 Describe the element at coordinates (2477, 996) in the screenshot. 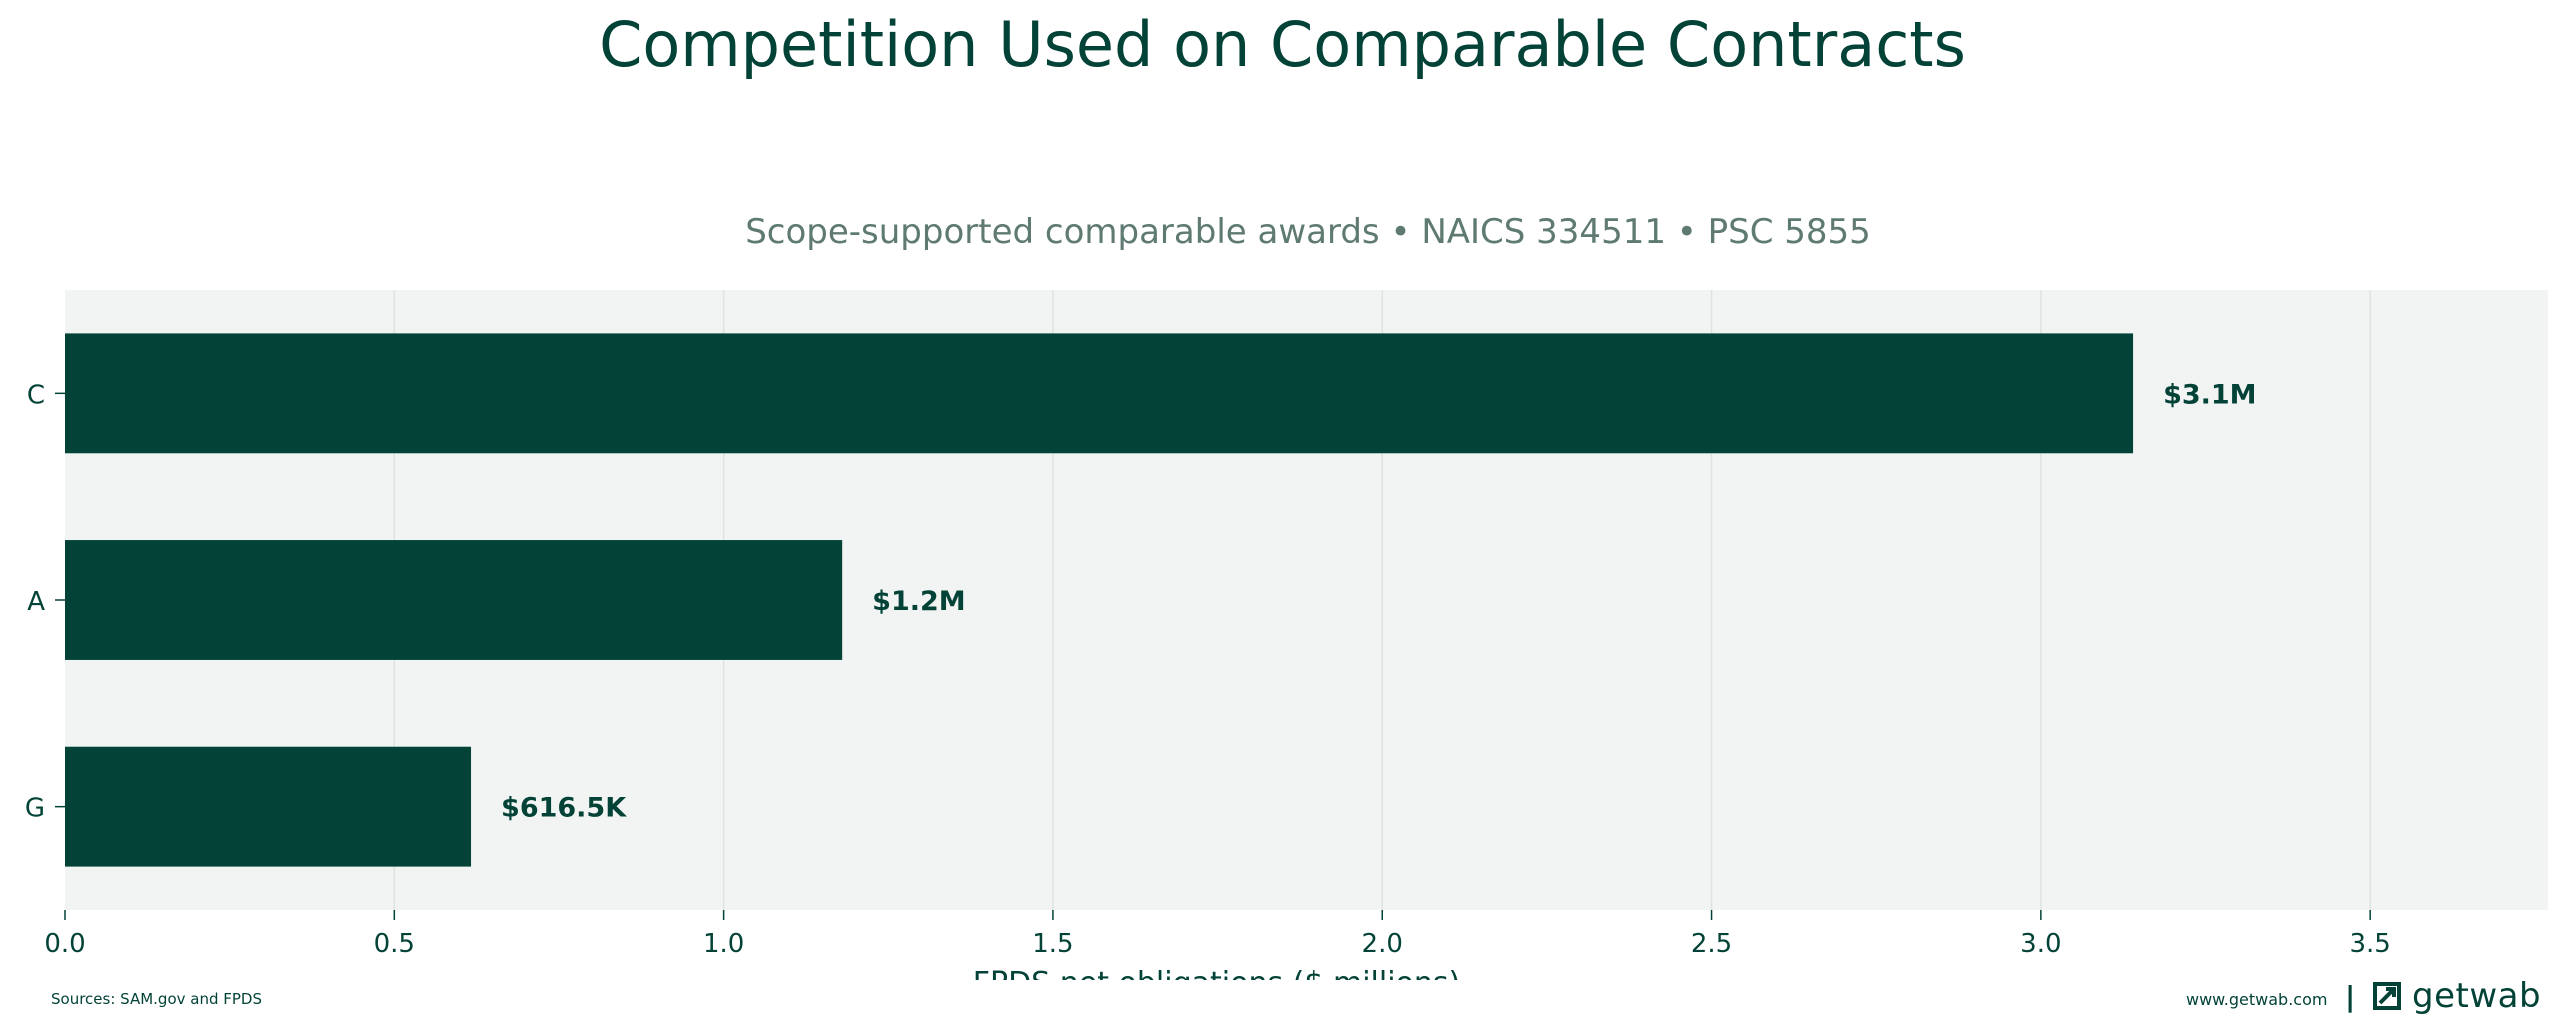

I see `brand-name: getwab` at that location.